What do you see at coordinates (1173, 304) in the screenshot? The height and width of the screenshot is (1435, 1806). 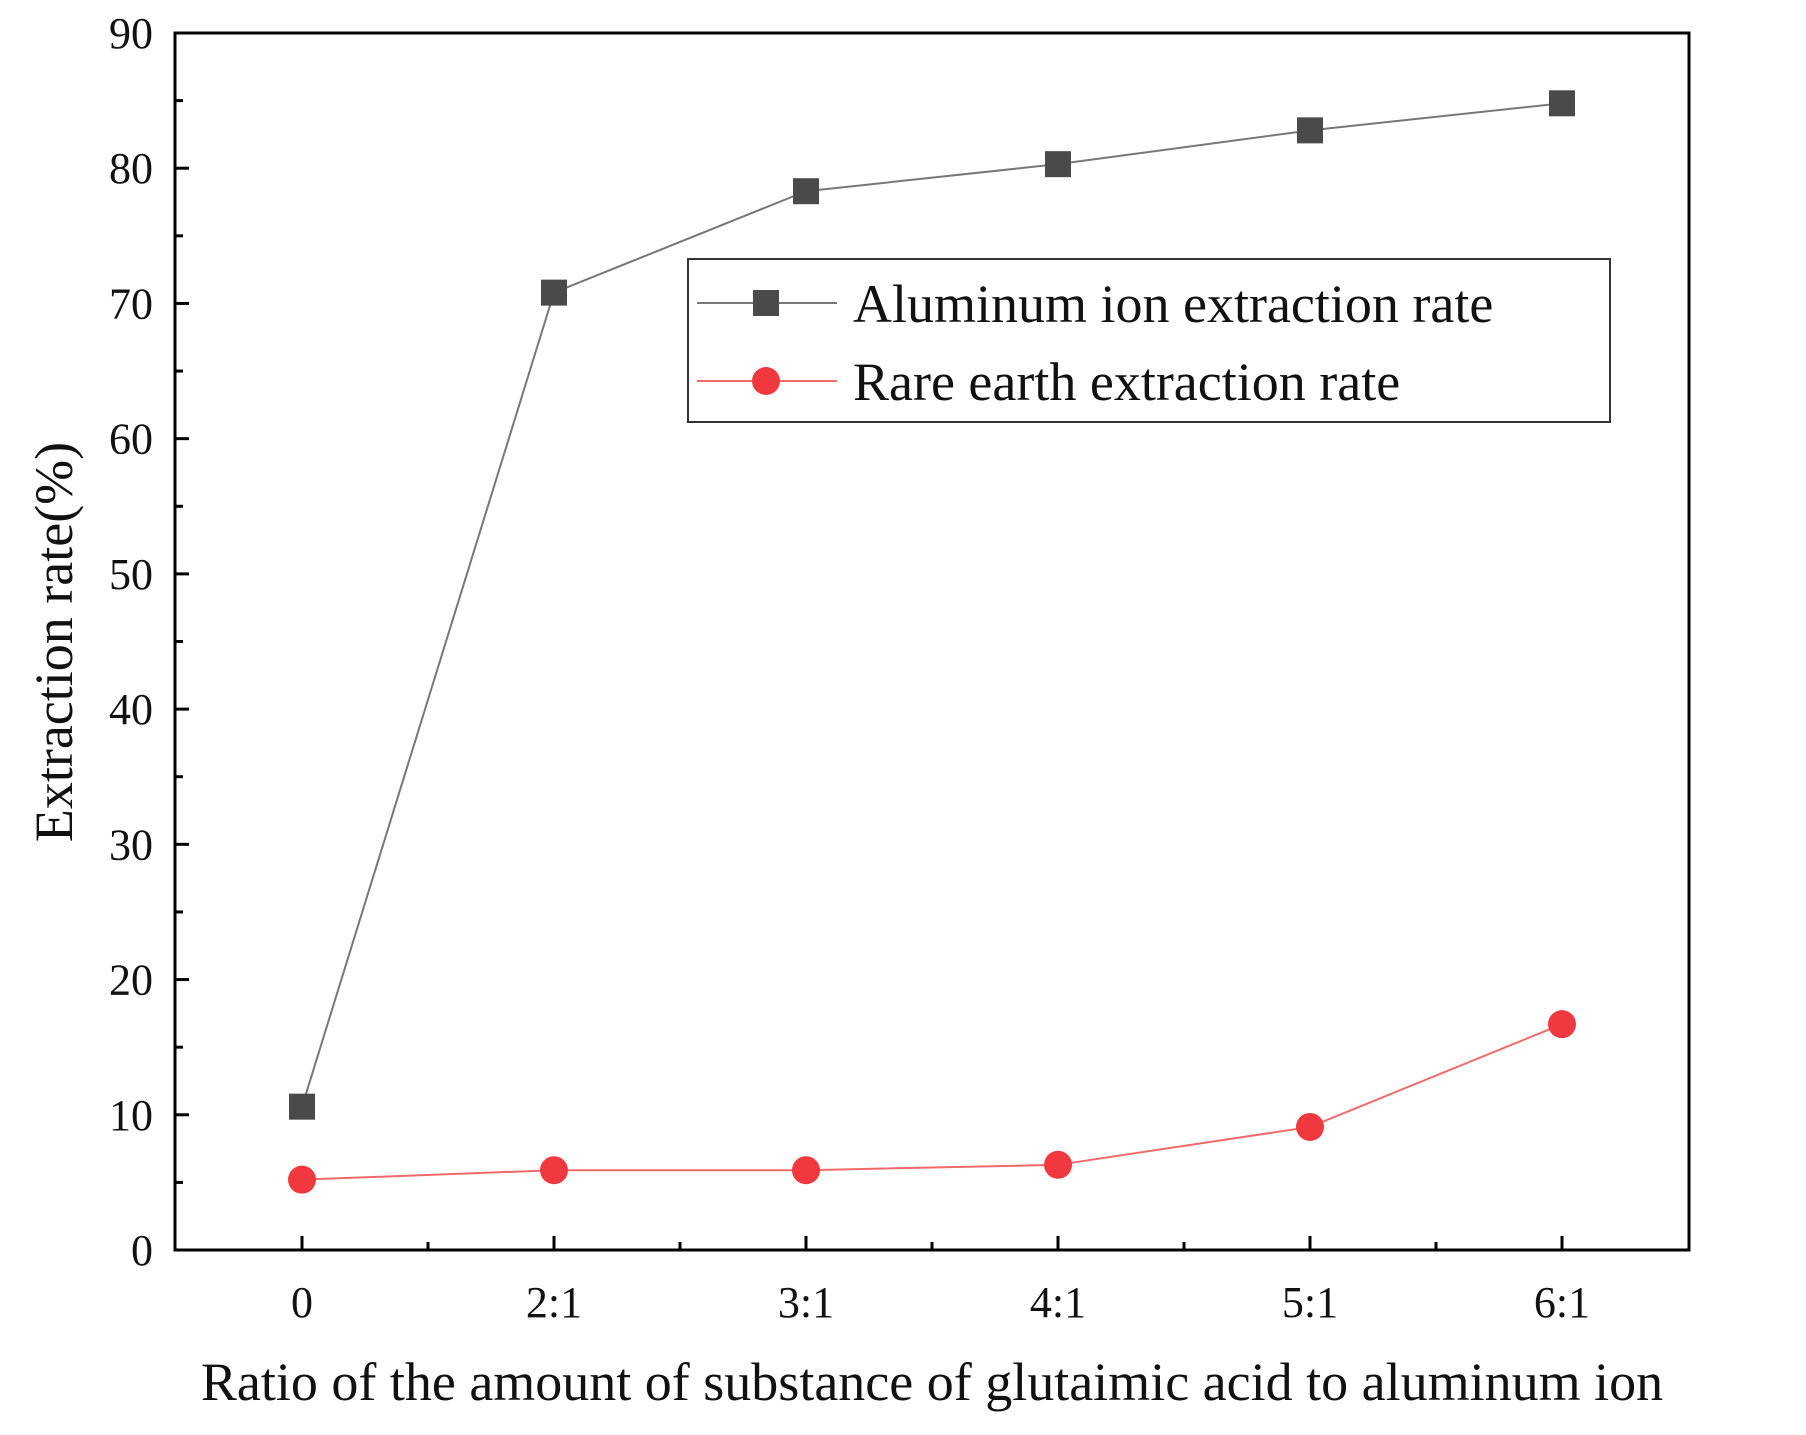 I see `legend-label-aluminum: Aluminum ion extraction rate` at bounding box center [1173, 304].